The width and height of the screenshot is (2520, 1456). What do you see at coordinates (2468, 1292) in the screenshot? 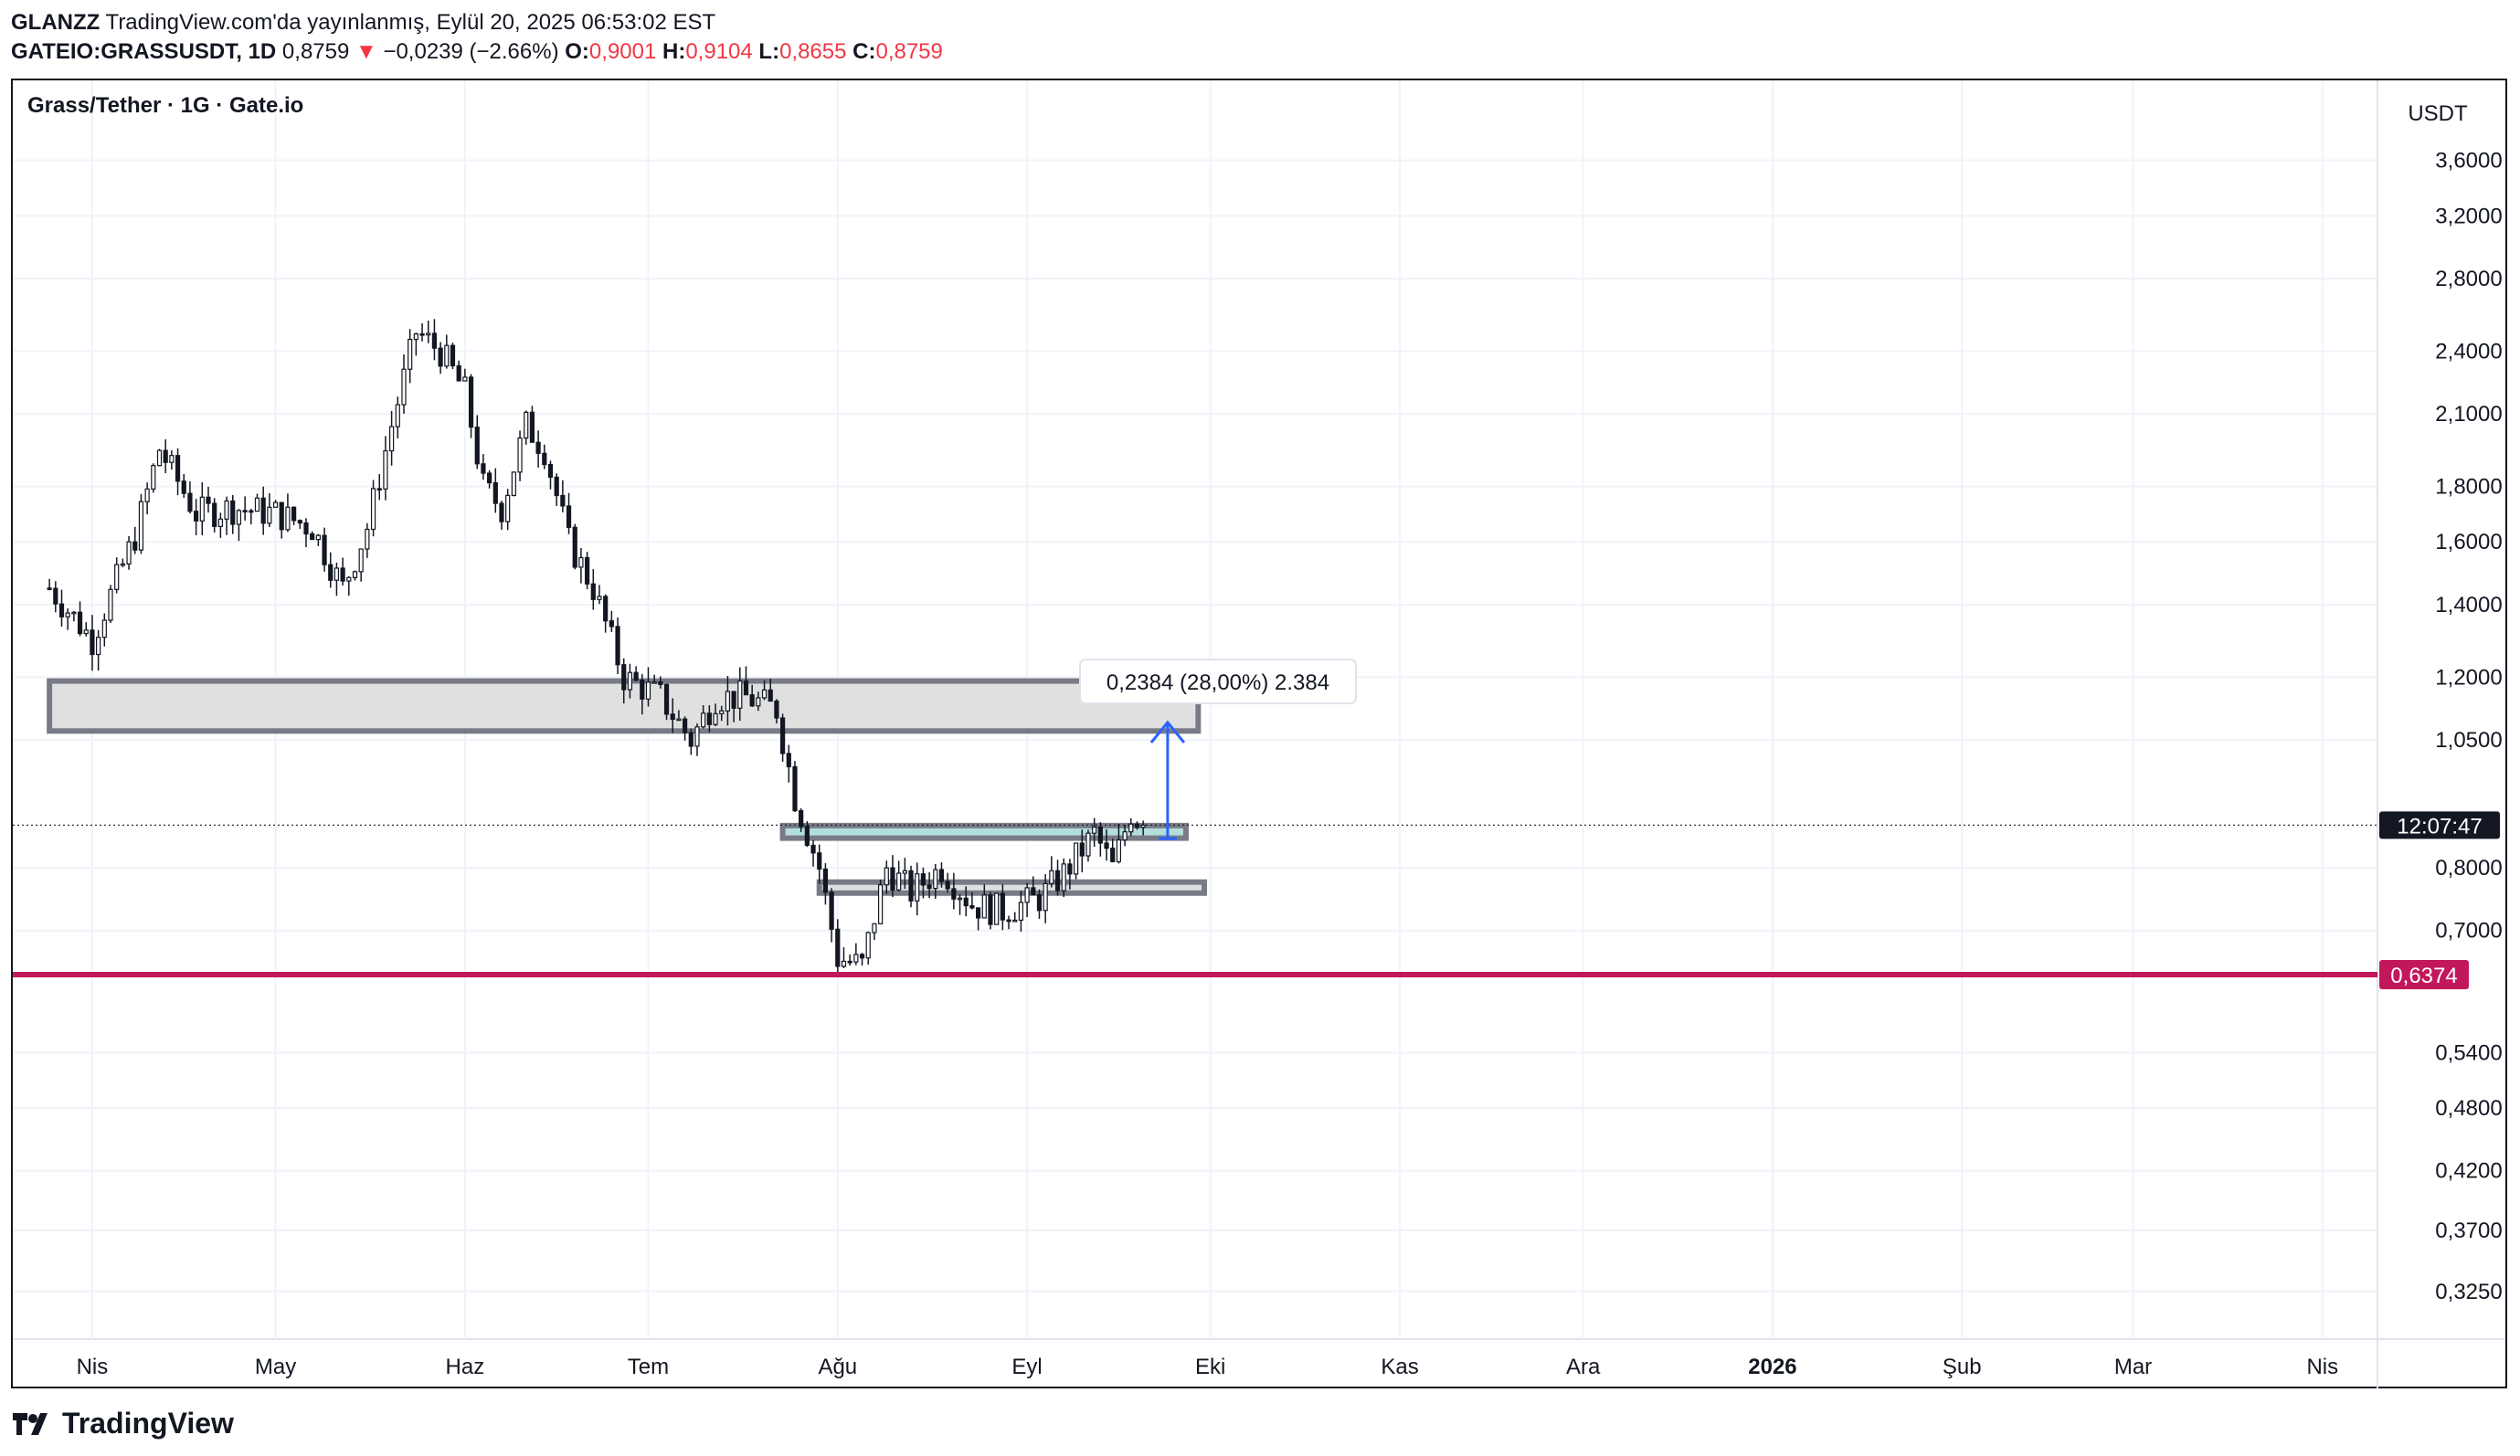
I see `price-tick-label: 0,3250` at bounding box center [2468, 1292].